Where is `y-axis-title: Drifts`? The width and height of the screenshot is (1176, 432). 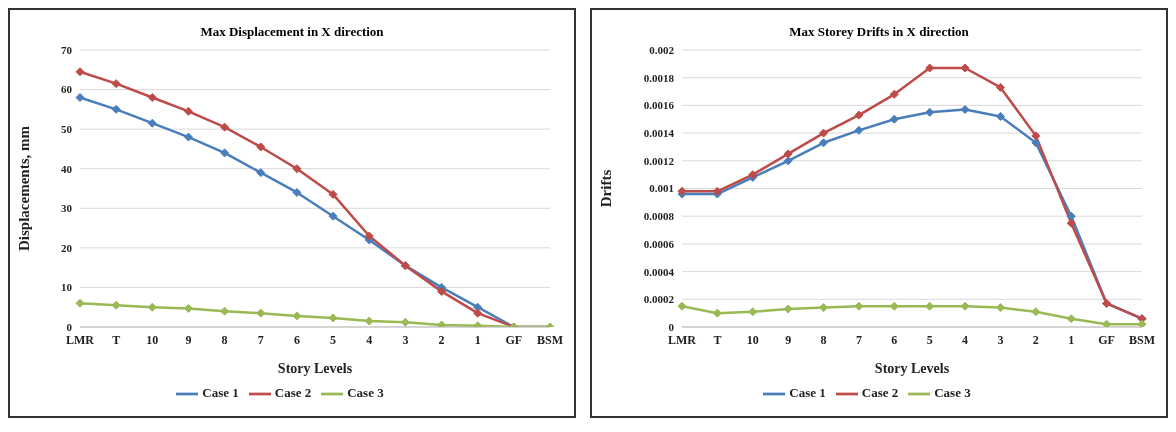 y-axis-title: Drifts is located at coordinates (606, 188).